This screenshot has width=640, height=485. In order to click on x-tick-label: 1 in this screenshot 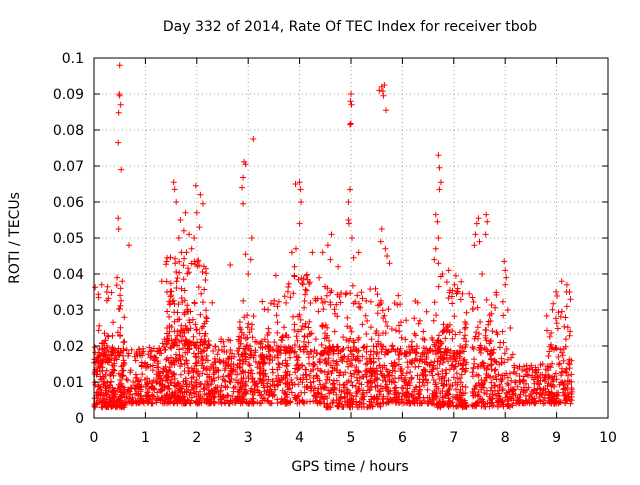, I will do `click(145, 438)`.